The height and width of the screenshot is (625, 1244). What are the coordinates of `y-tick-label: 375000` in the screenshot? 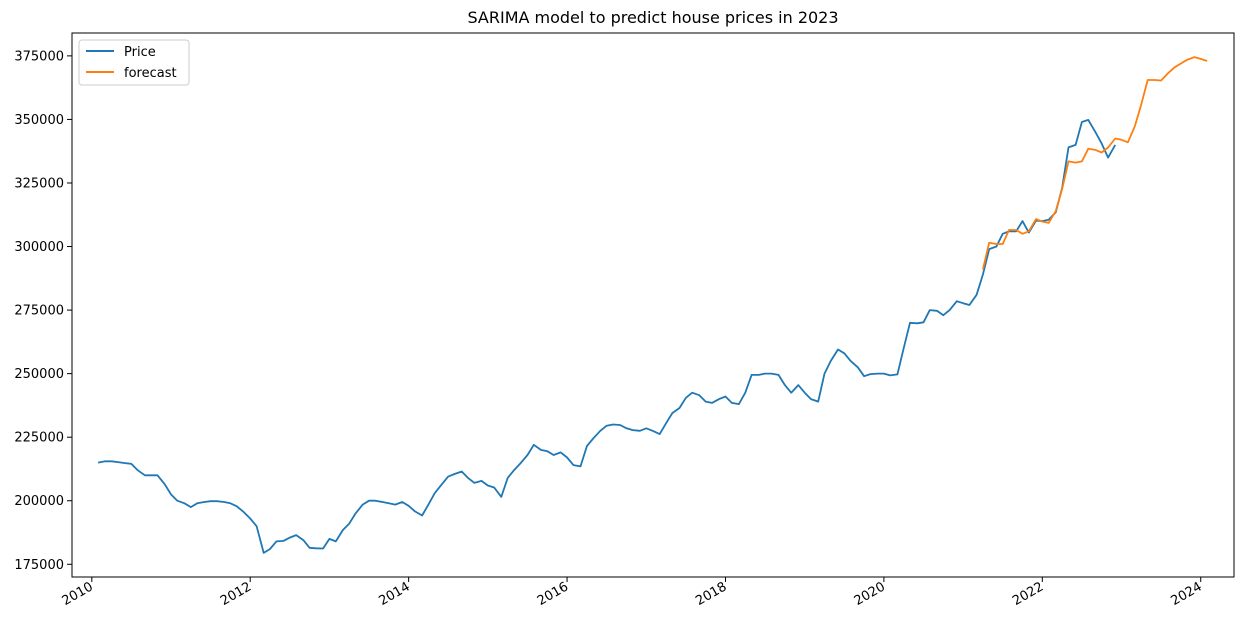 It's located at (39, 56).